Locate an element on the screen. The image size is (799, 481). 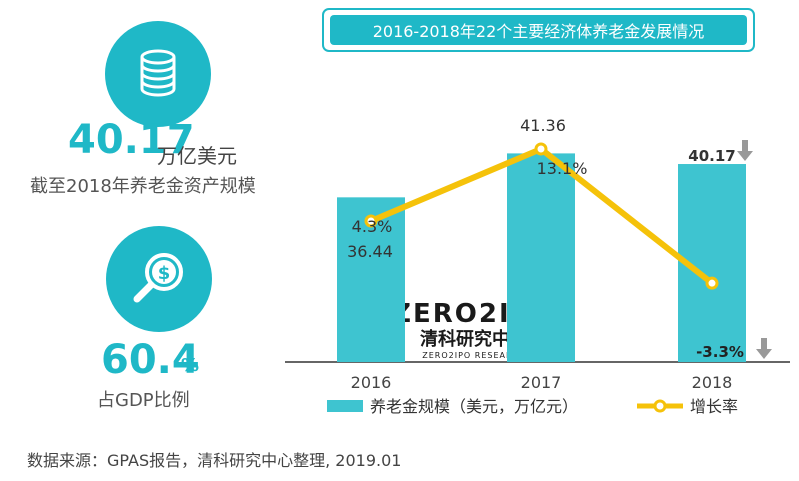
gdp-ratio-label: 占GDP比例 is located at coordinates (143, 400).